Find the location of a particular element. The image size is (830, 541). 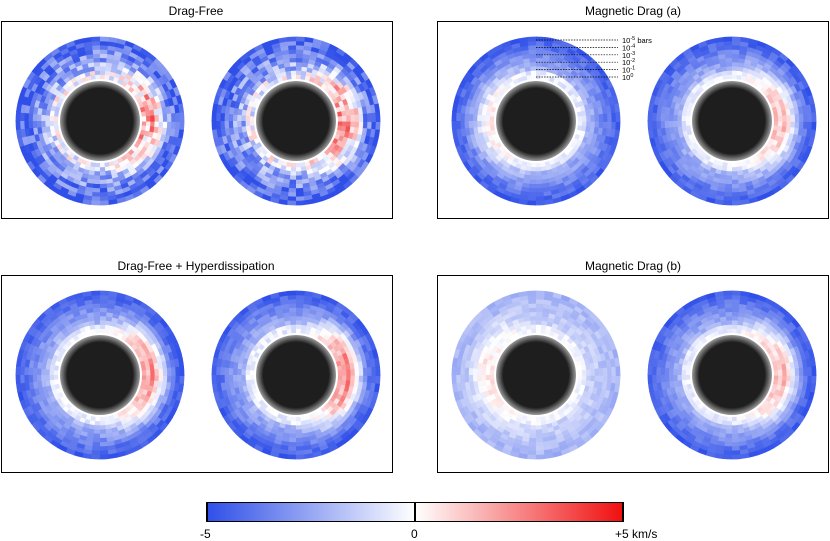

panel-plot-drag-free is located at coordinates (198, 121).